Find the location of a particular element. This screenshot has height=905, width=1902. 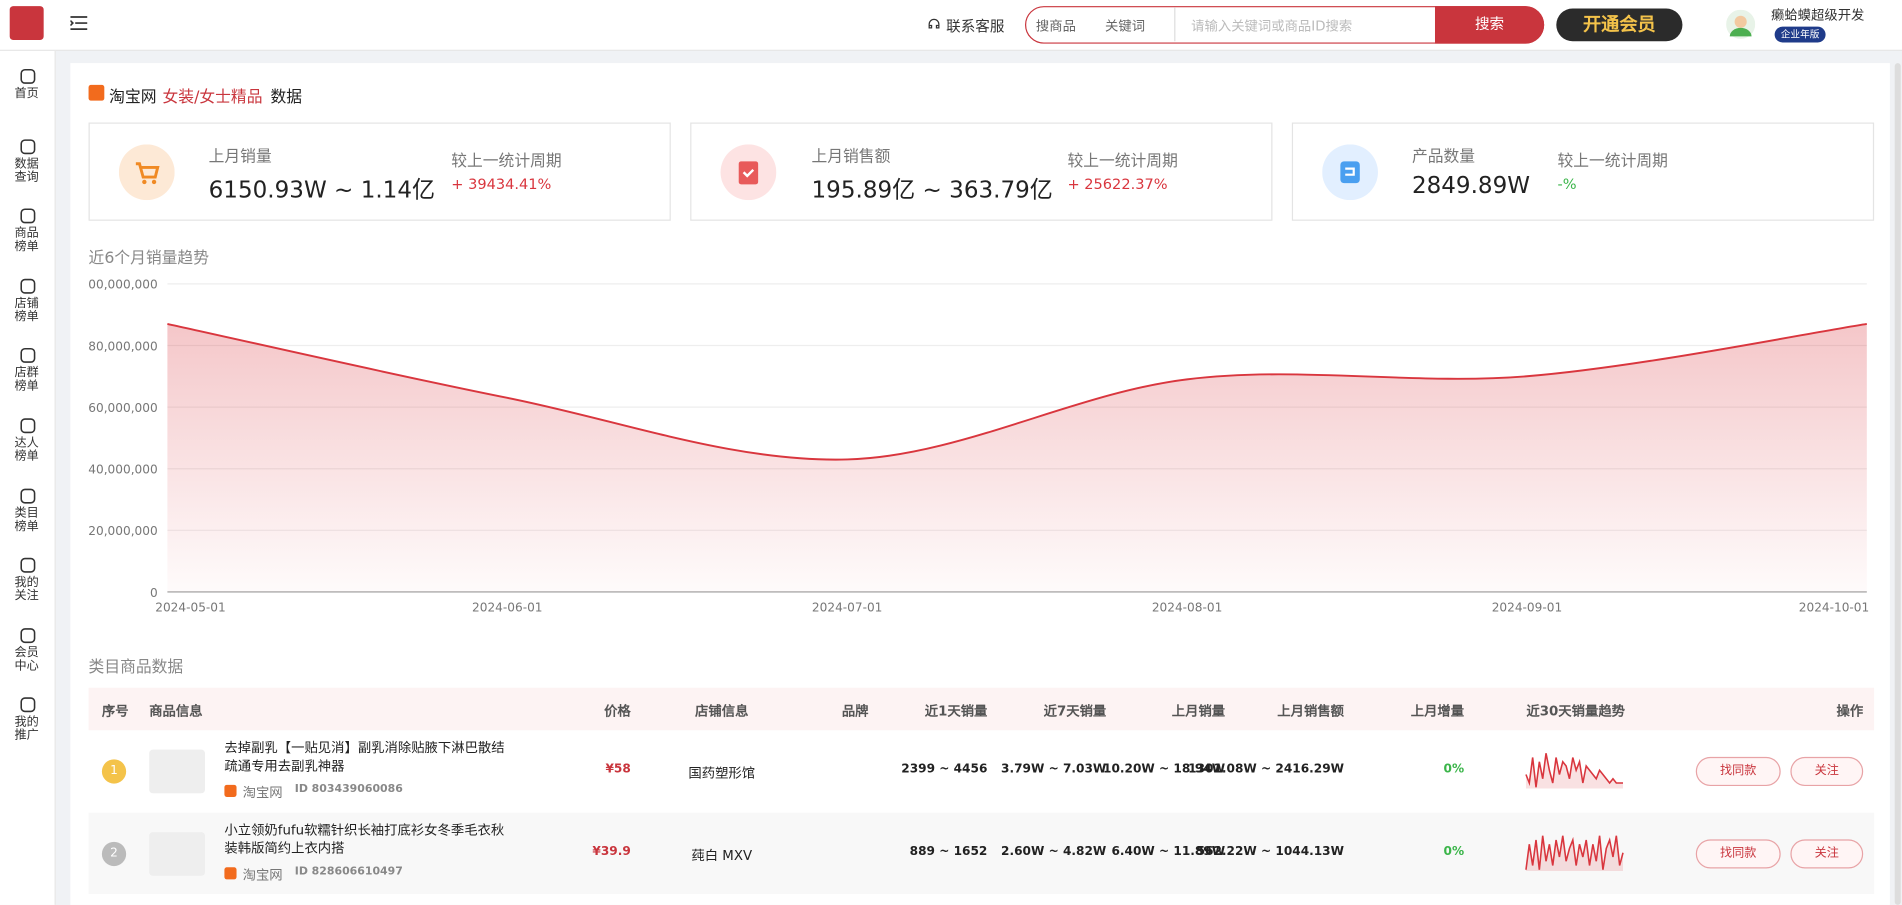

y-tick-label: 40,000,000 is located at coordinates (123, 470).